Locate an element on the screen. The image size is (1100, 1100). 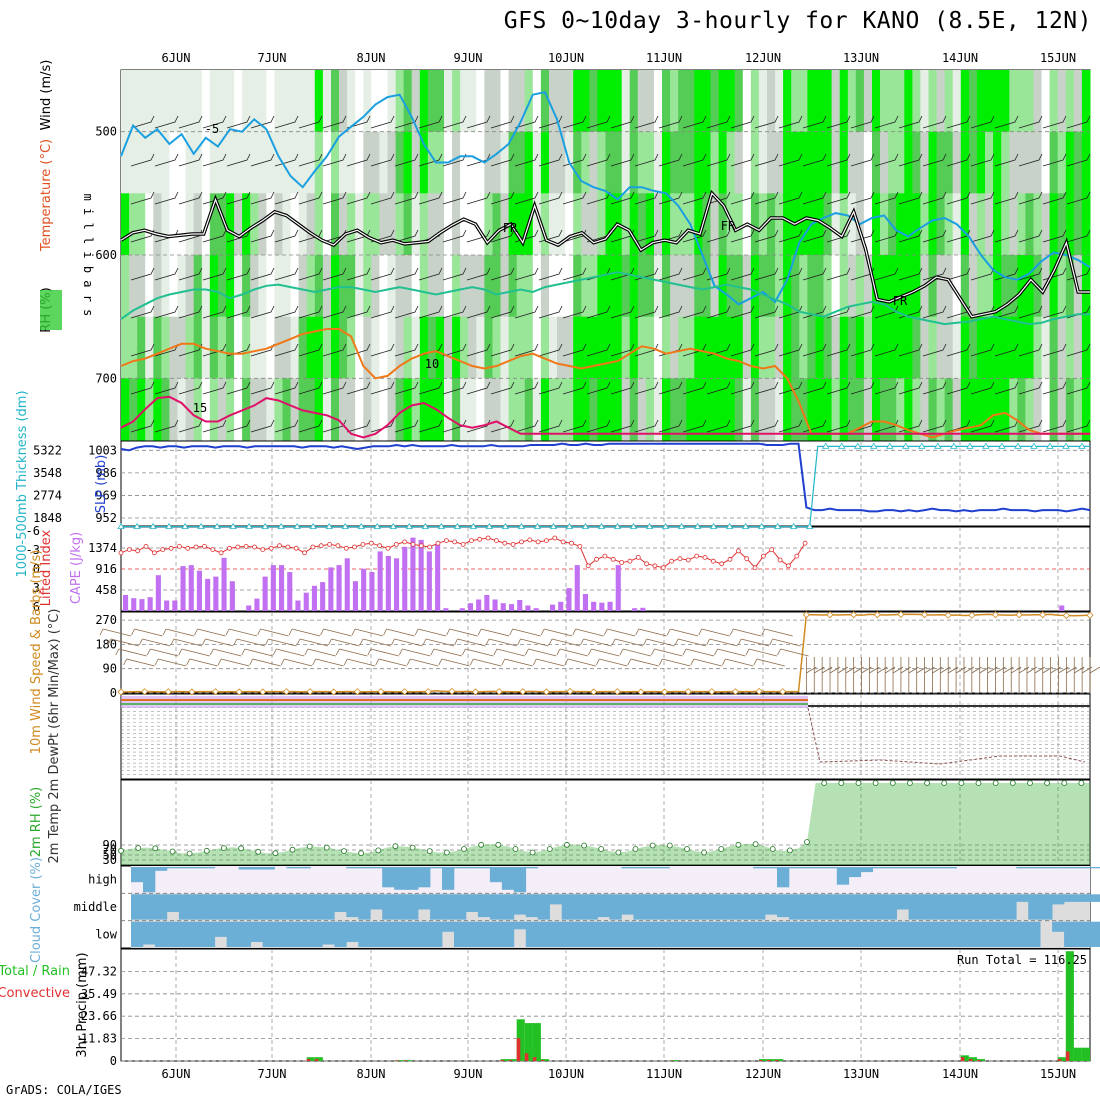
y-tick-slp-952: 952 is located at coordinates (106, 518).